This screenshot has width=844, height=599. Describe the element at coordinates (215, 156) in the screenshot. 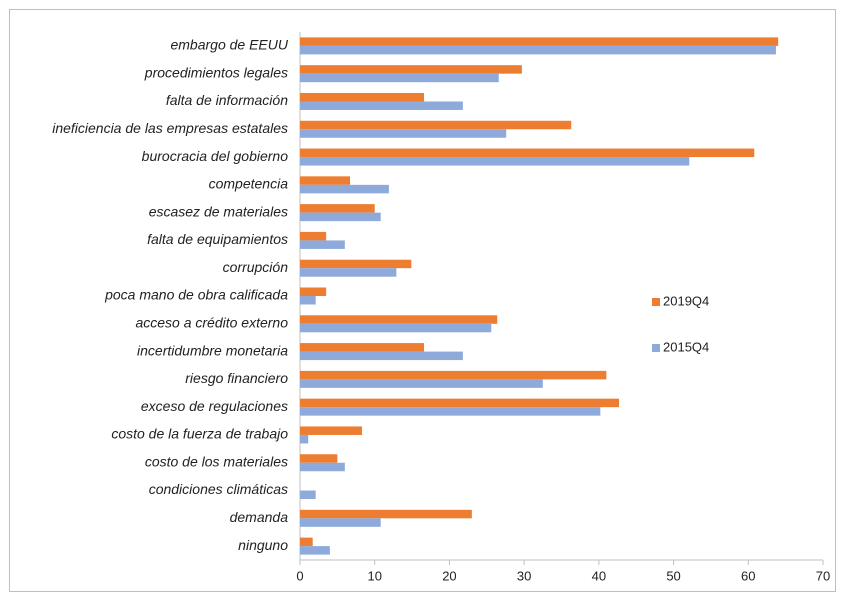

I see `y-tick-label: burocracia del gobierno` at that location.